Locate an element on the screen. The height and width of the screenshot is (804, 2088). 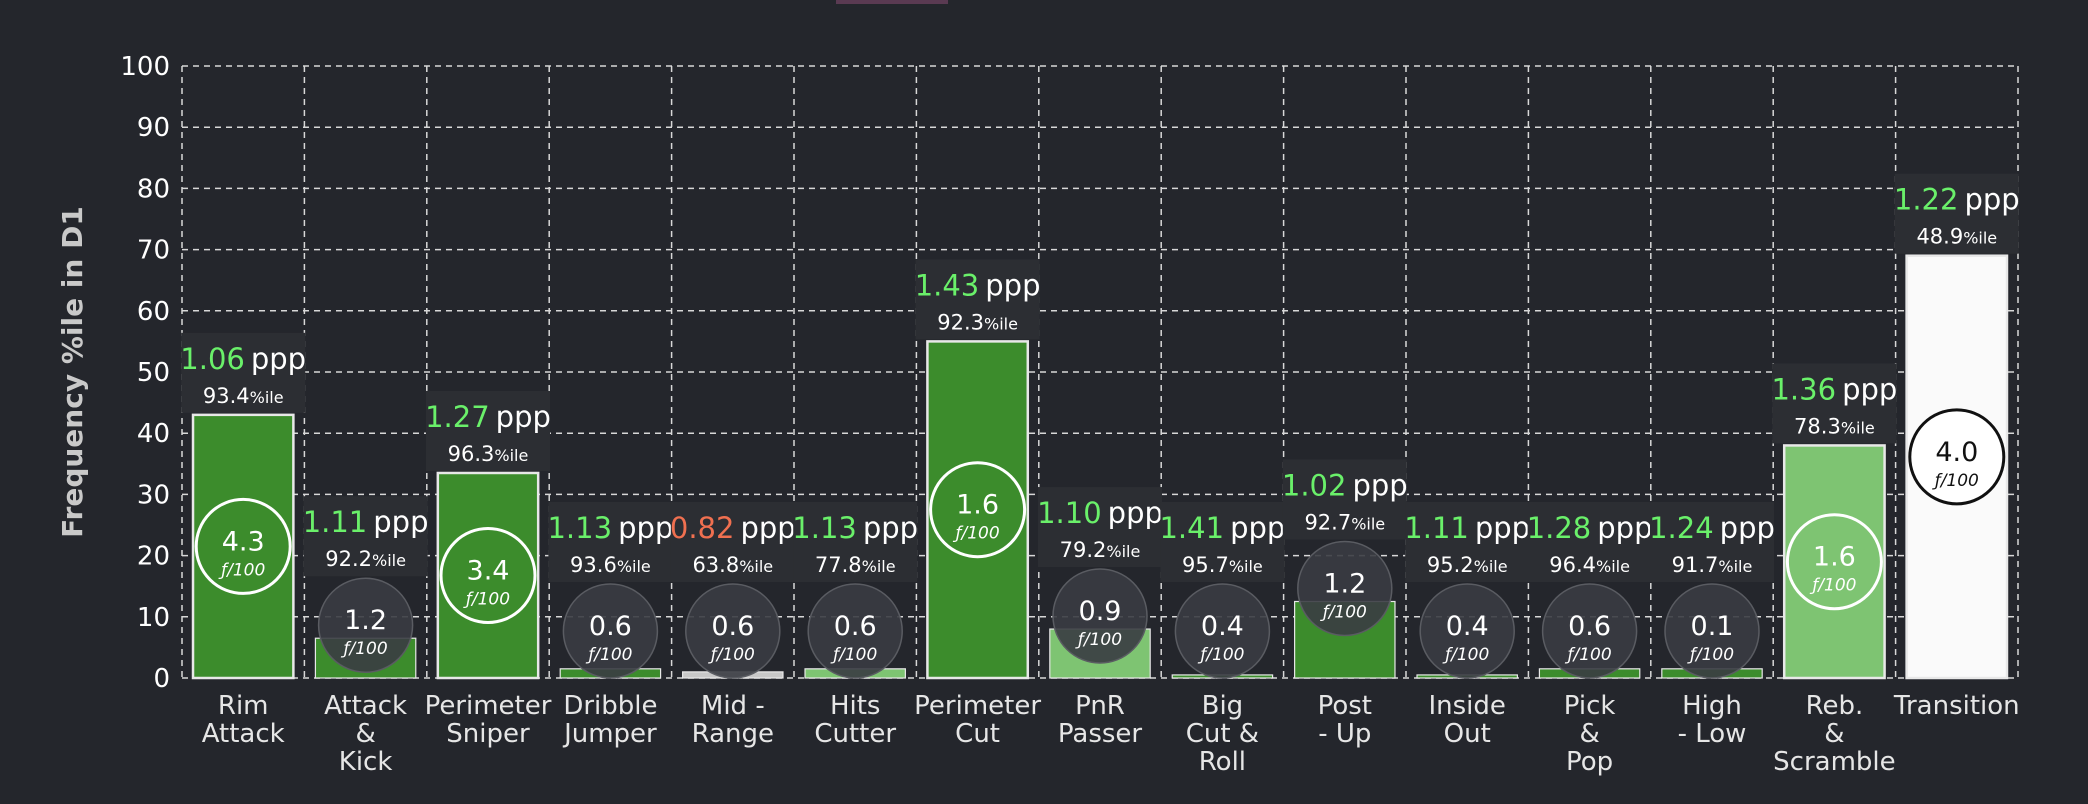
pctile-label-dribble-jumper: 93.6%ile is located at coordinates (610, 565).